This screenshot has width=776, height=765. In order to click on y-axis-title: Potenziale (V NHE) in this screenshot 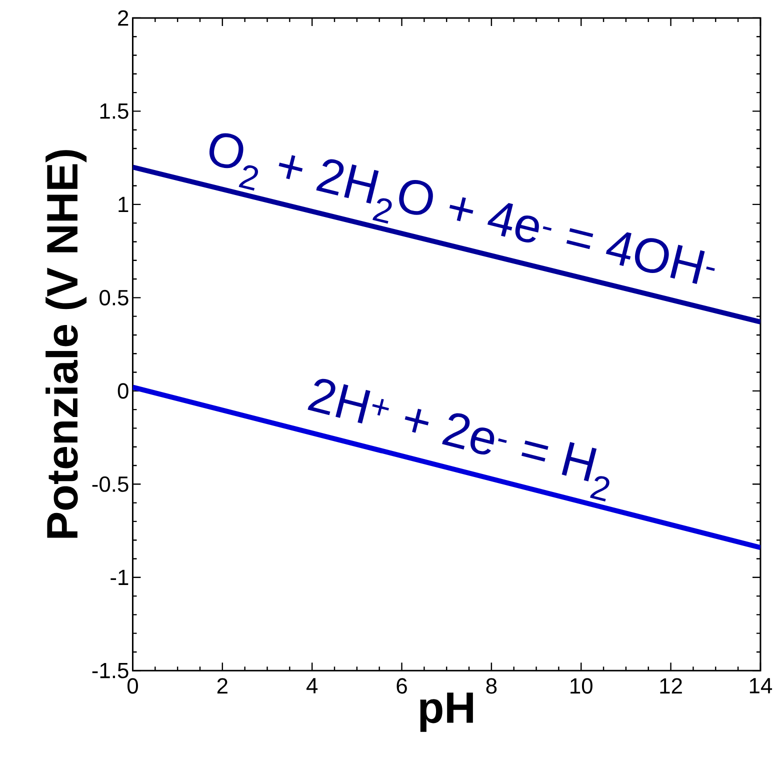, I will do `click(66, 344)`.